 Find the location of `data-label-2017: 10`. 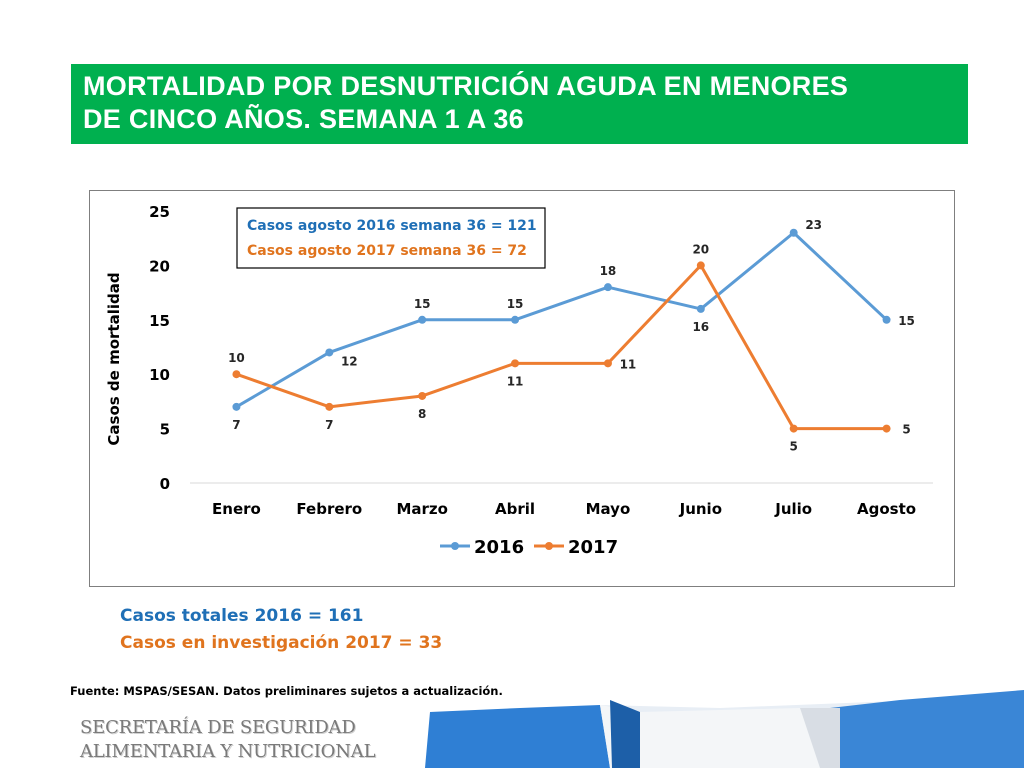

data-label-2017: 10 is located at coordinates (236, 358).